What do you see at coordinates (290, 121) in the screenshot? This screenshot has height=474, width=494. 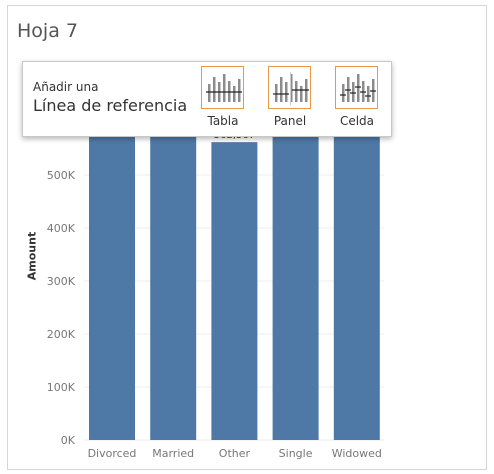 I see `reference-option-pane-label: Panel` at bounding box center [290, 121].